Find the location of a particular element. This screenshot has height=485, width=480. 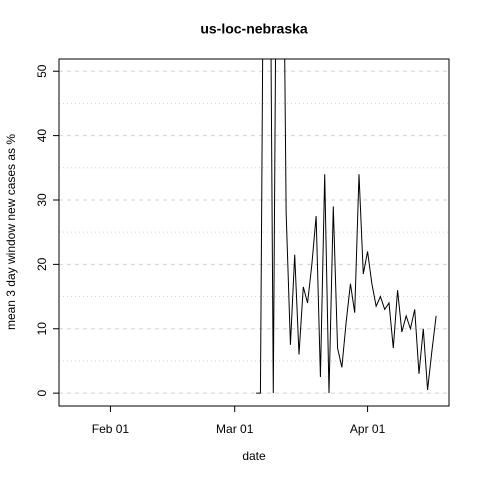

y-tick-label: 30 is located at coordinates (42, 200).